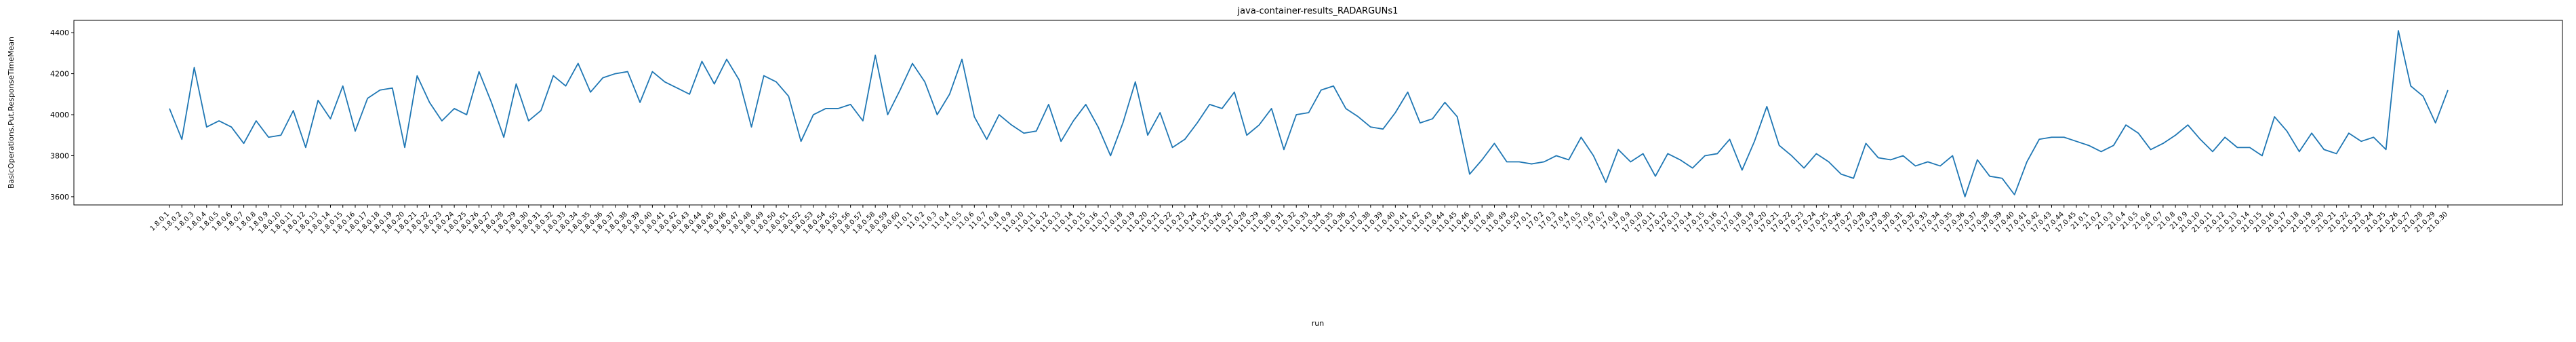 This screenshot has height=342, width=2576. Describe the element at coordinates (59, 115) in the screenshot. I see `y-tick-label: 4000` at that location.